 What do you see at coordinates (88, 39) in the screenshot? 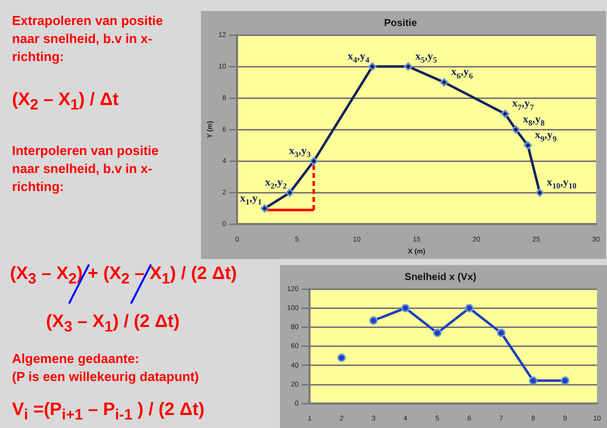
I see `text: Extrapoleren van positie naar snelheid, b.v in x-richting:` at bounding box center [88, 39].